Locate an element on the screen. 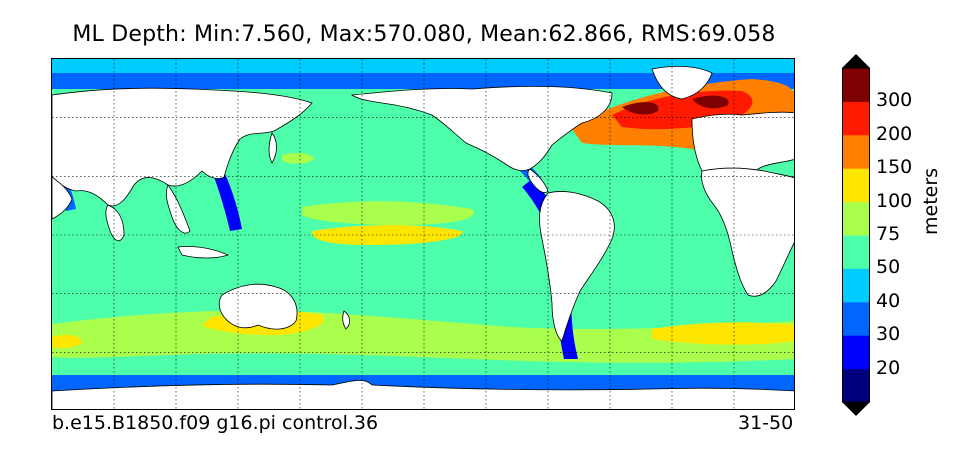 Image resolution: width=974 pixels, height=464 pixels. greenland is located at coordinates (682, 82).